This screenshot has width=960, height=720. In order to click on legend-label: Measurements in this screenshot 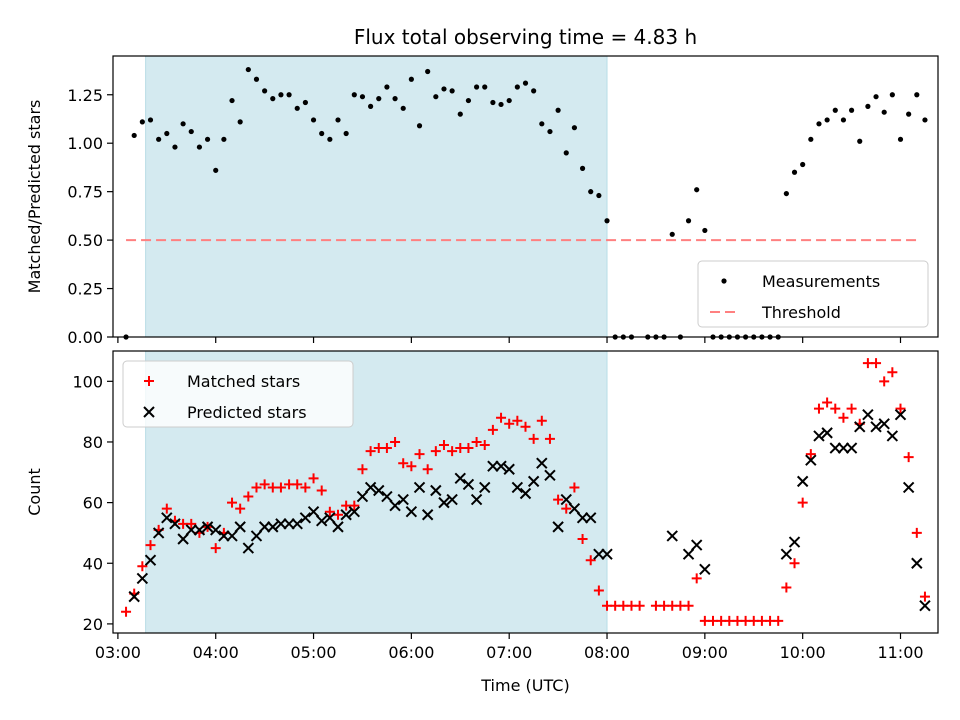, I will do `click(821, 281)`.